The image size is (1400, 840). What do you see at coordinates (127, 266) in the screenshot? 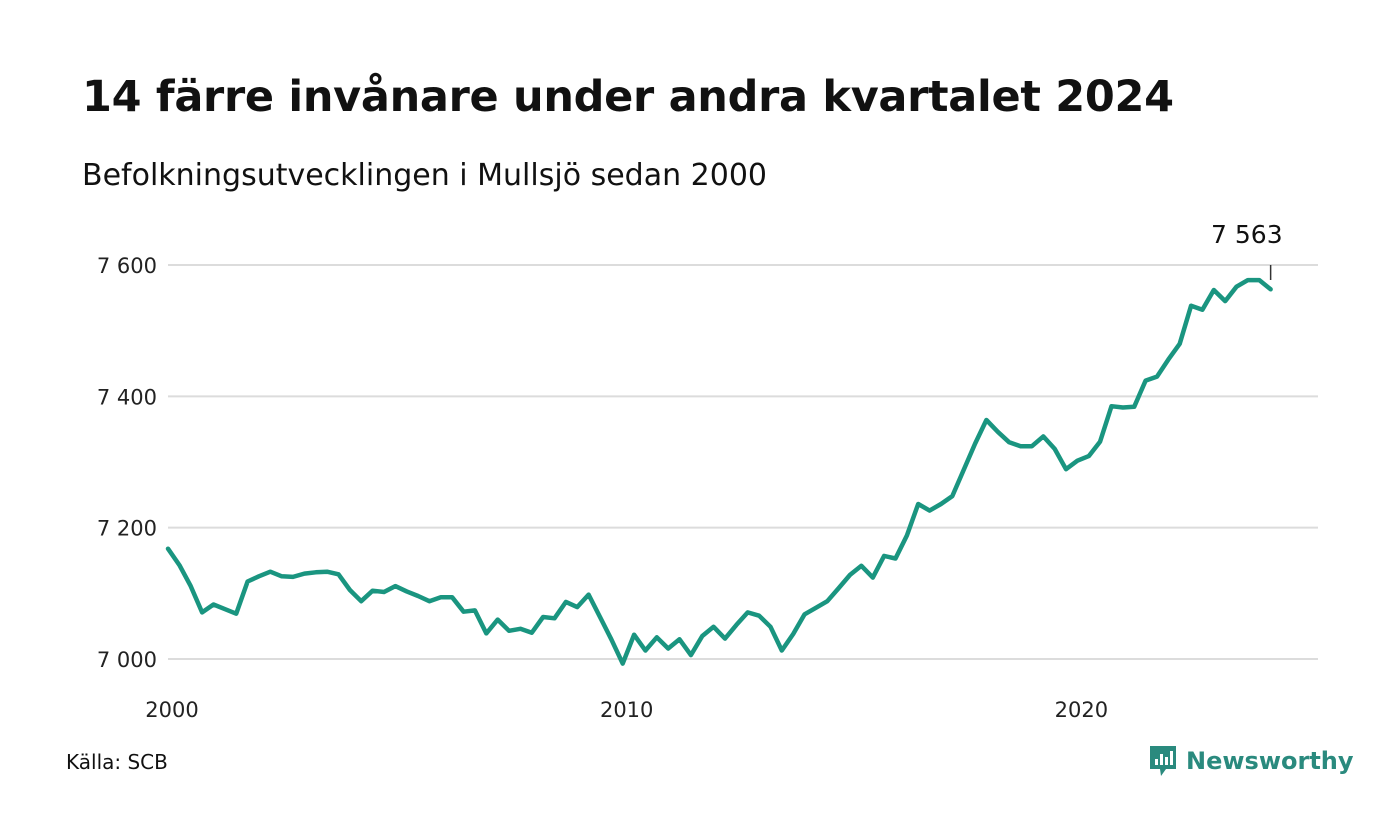
I see `y-tick-label-7600: 7 600` at bounding box center [127, 266].